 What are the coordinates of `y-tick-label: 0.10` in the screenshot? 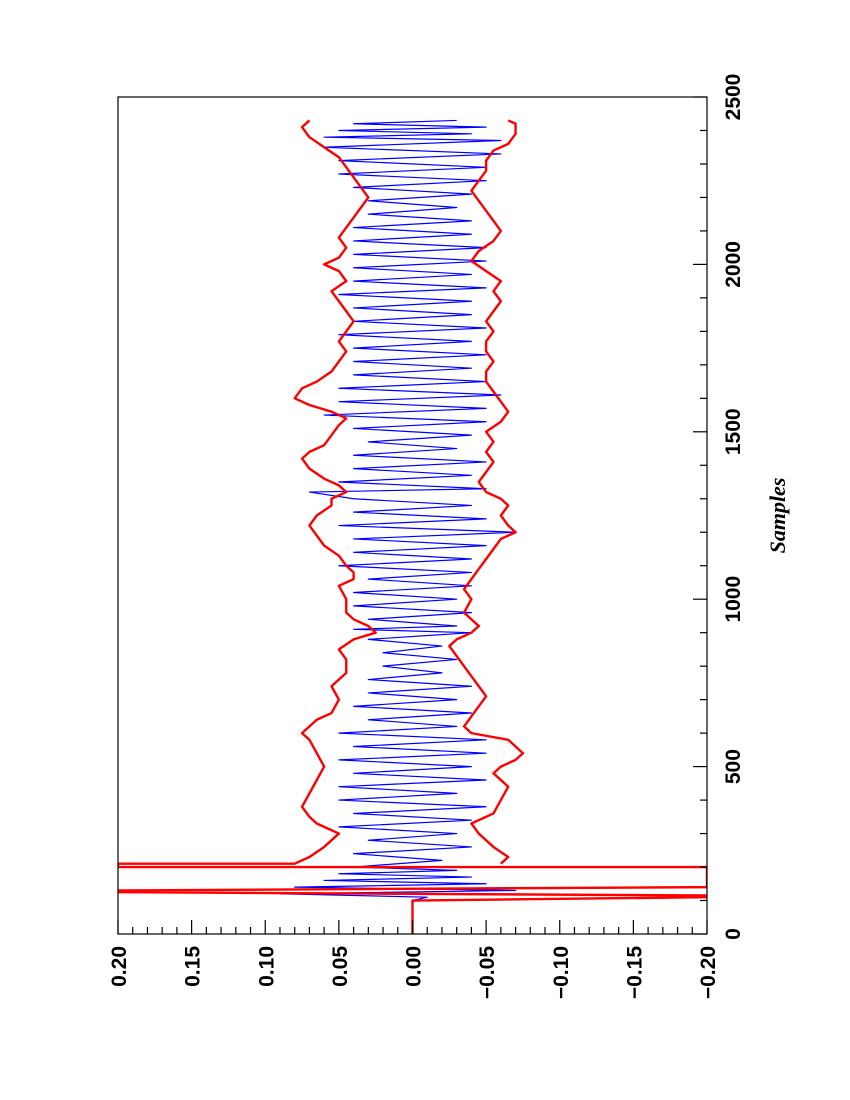 It's located at (266, 966).